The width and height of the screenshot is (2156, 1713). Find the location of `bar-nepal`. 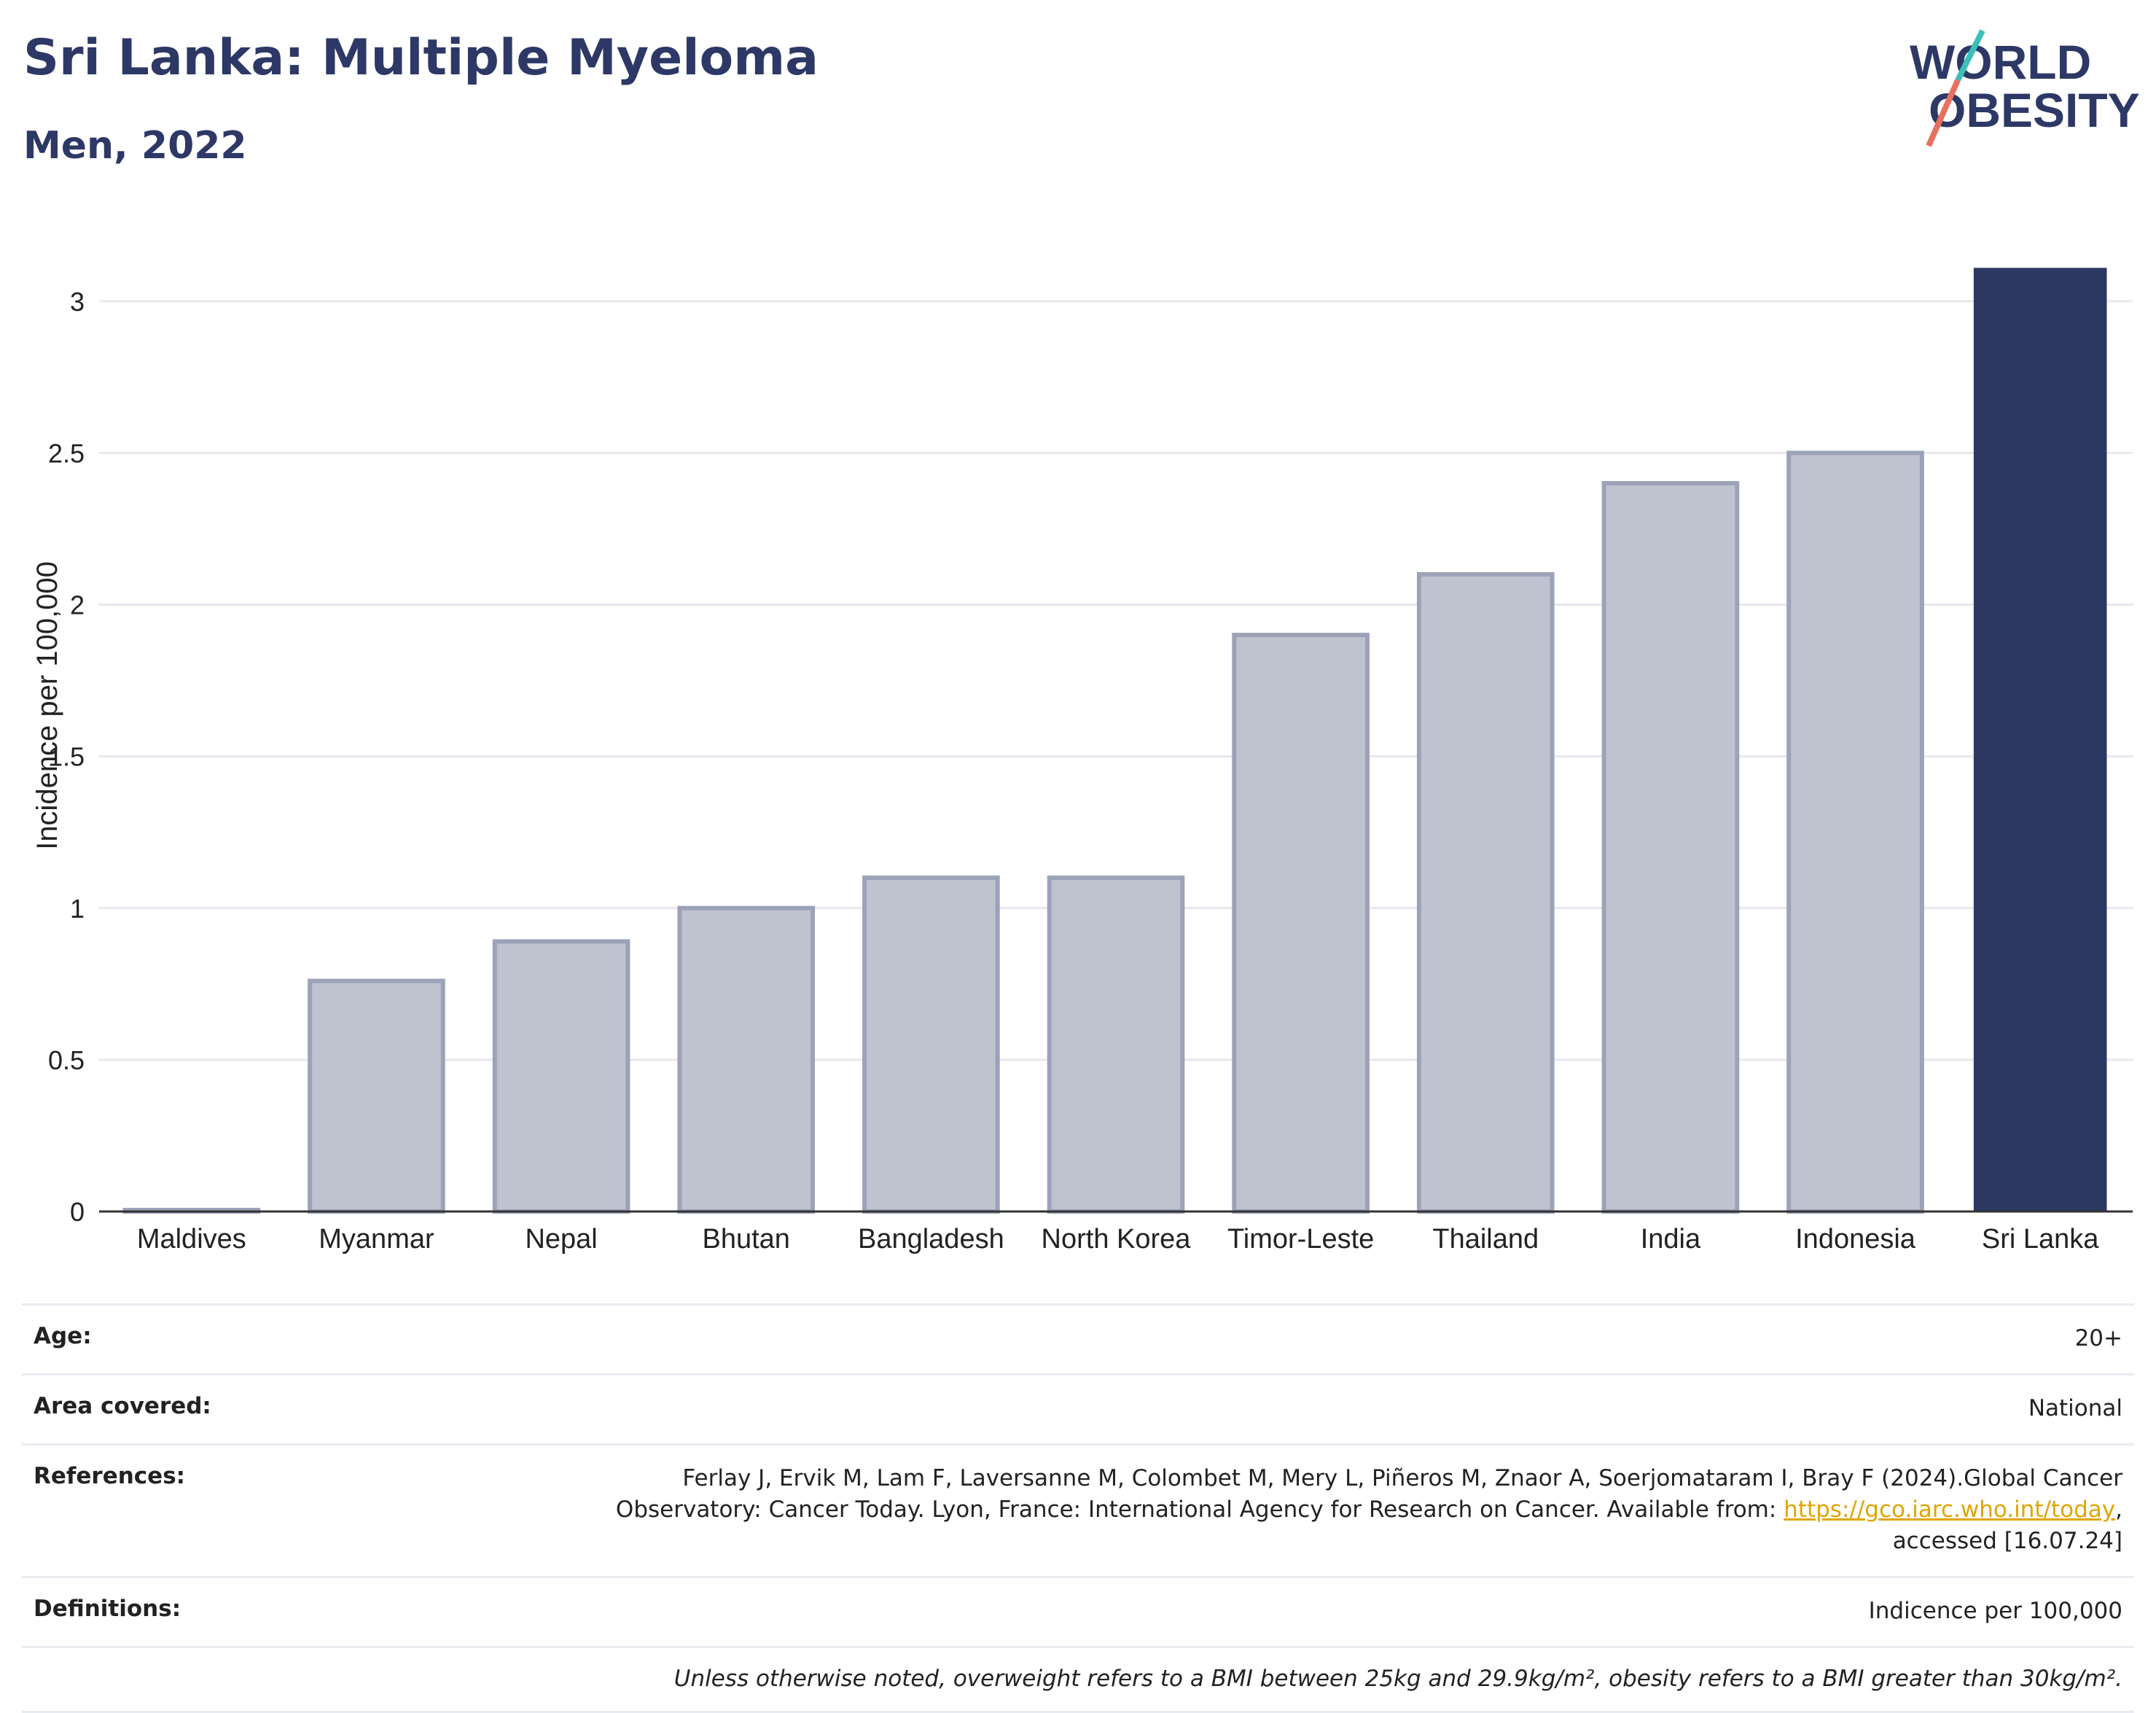

bar-nepal is located at coordinates (561, 1076).